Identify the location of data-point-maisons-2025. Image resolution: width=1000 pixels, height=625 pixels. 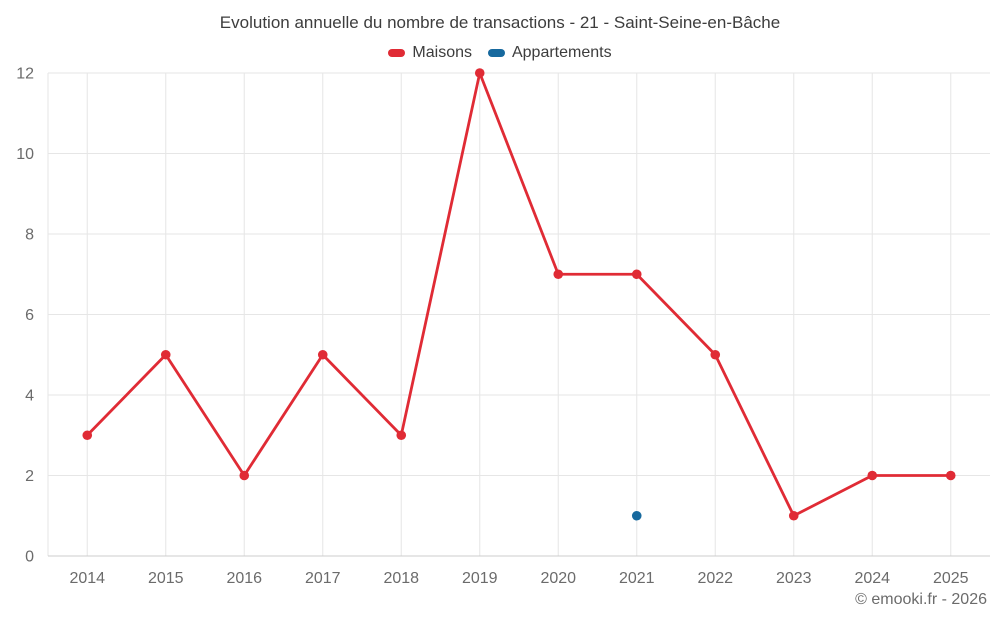
(950, 475).